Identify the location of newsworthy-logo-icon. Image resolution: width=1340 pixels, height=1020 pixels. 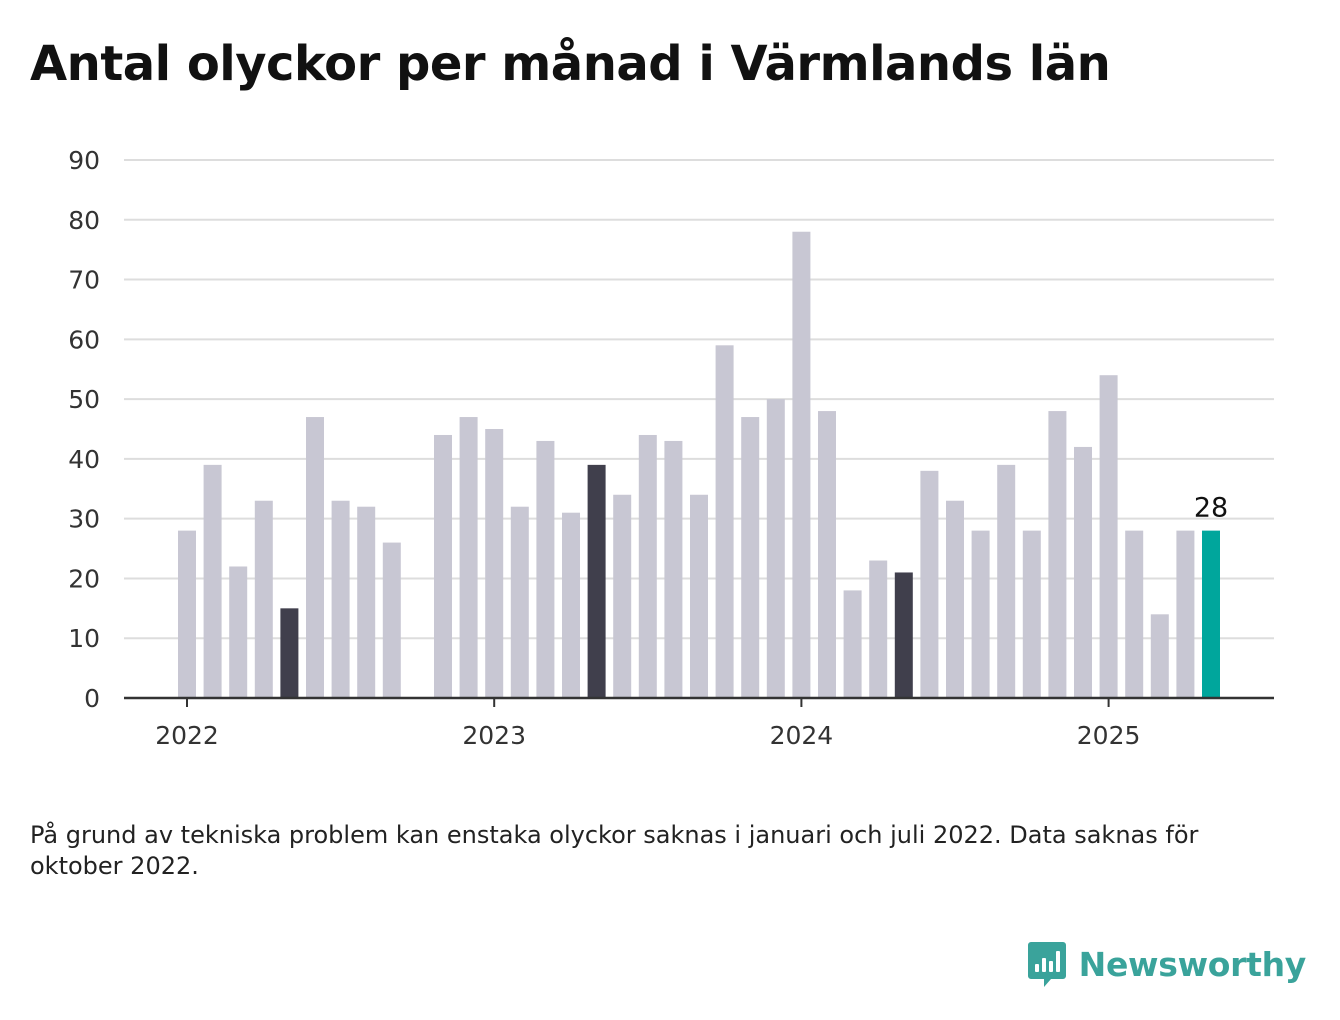
(1046, 964).